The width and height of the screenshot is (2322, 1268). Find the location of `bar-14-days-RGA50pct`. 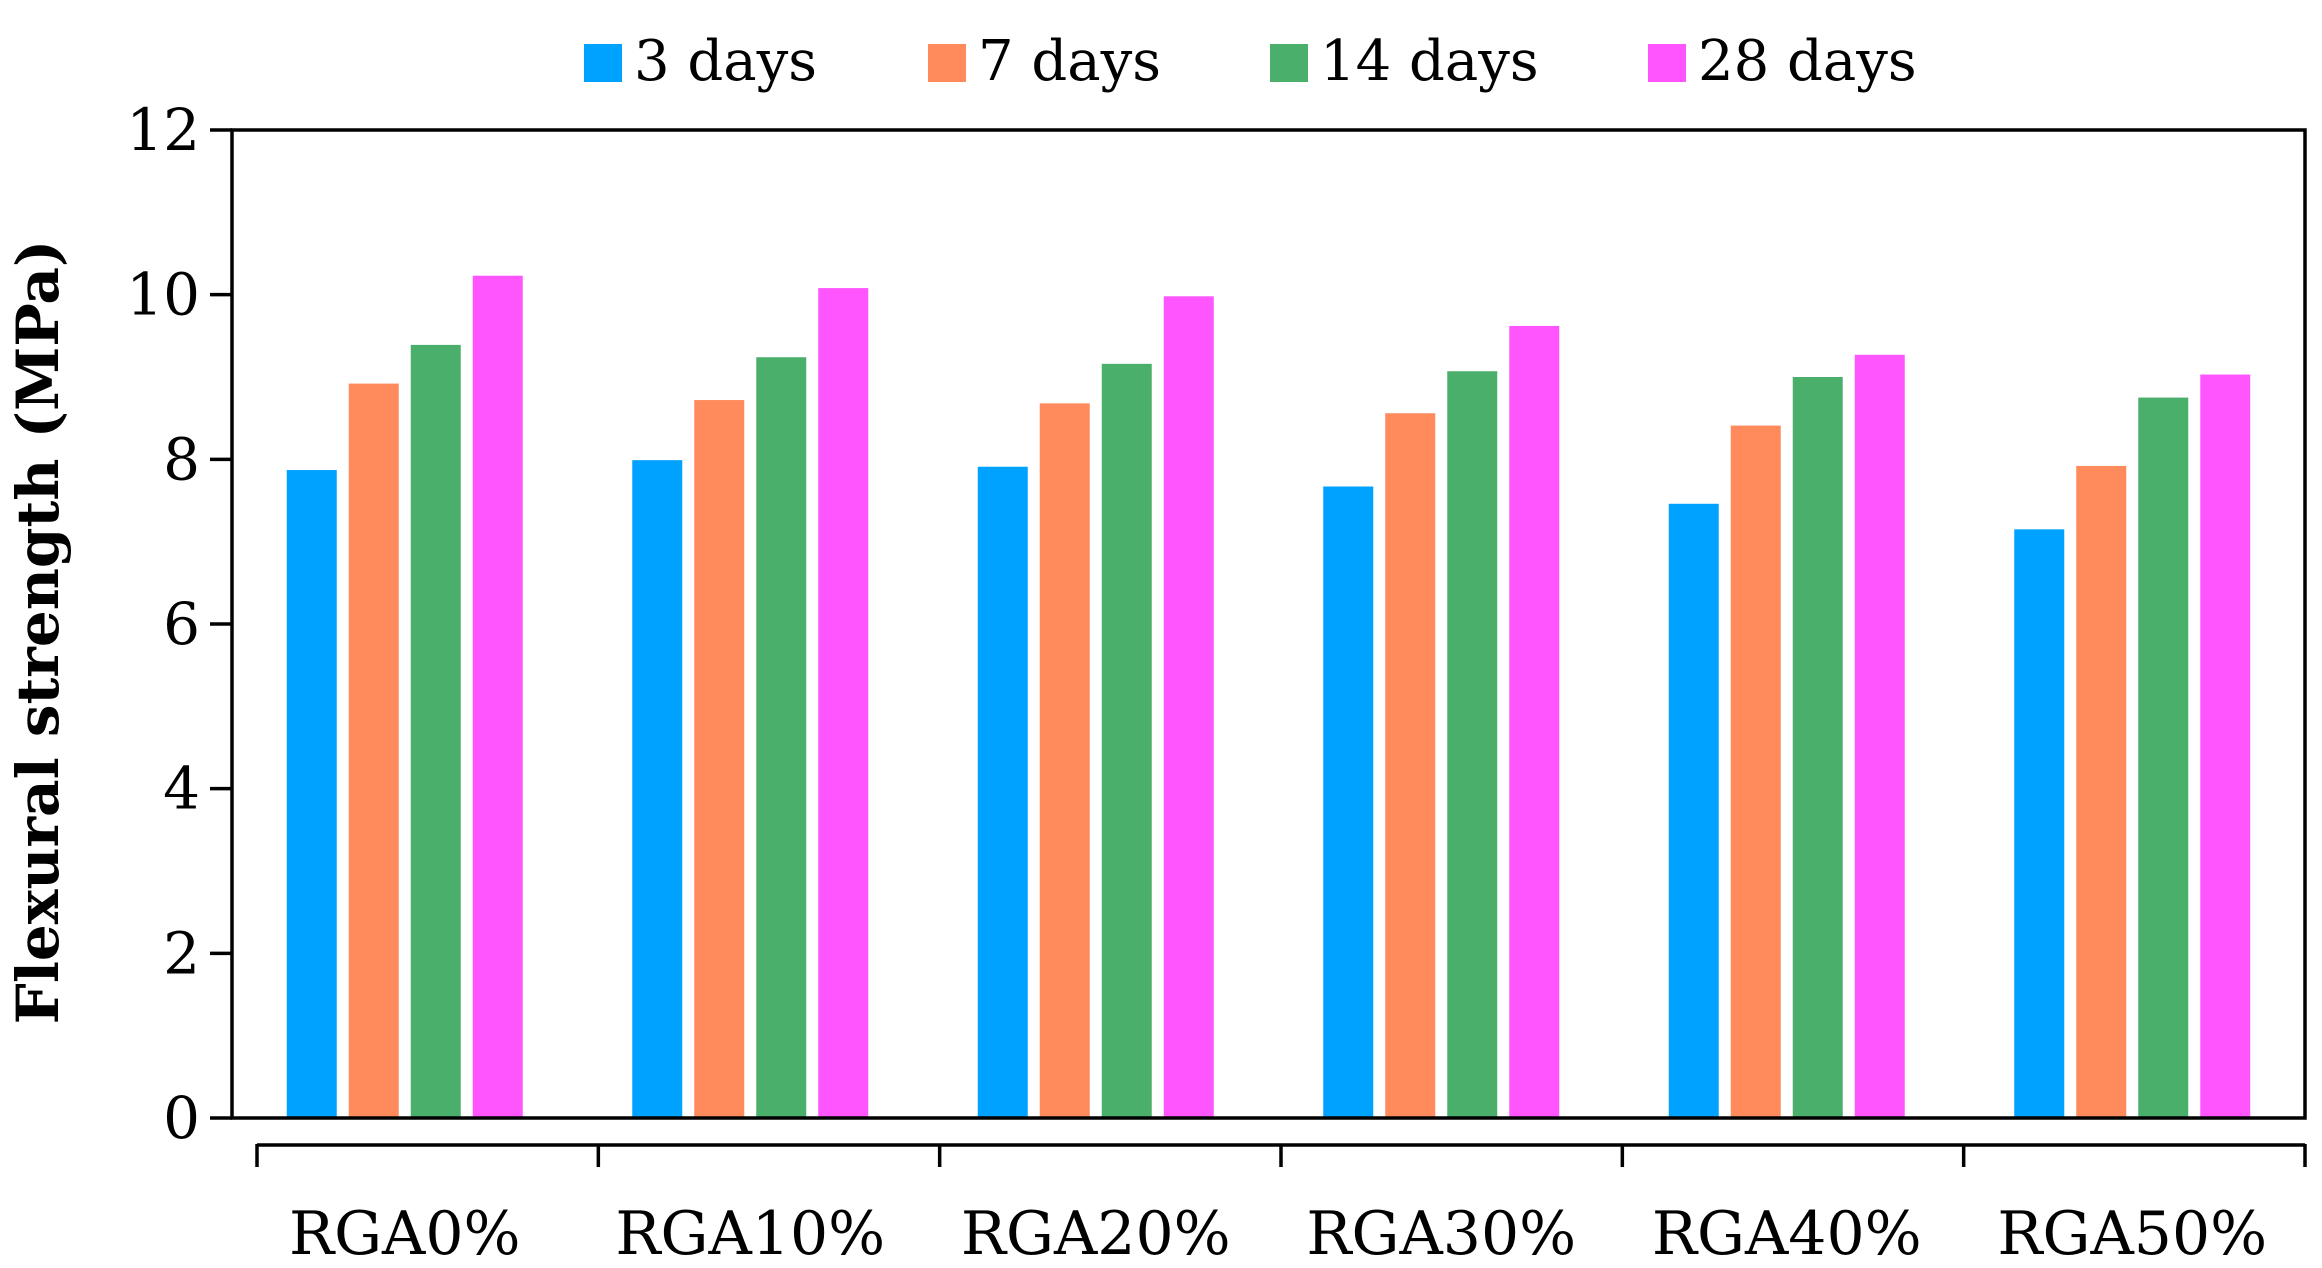

bar-14-days-RGA50pct is located at coordinates (2163, 758).